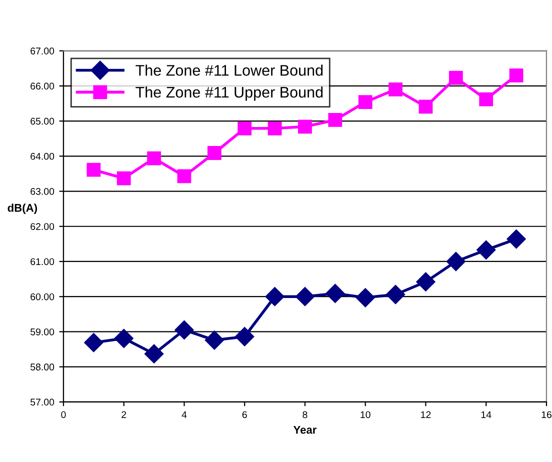 This screenshot has width=552, height=462. What do you see at coordinates (42, 296) in the screenshot?
I see `y-tick-label: 60.00` at bounding box center [42, 296].